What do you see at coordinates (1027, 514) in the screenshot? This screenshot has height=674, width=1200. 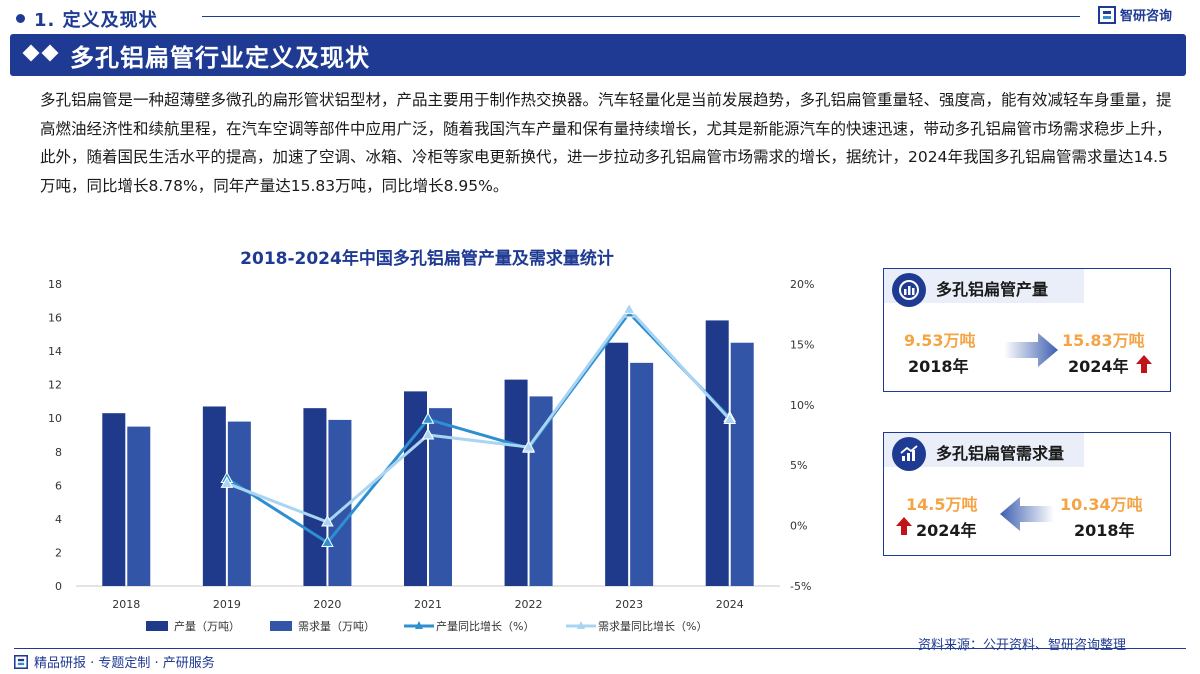 I see `left-arrow-icon` at bounding box center [1027, 514].